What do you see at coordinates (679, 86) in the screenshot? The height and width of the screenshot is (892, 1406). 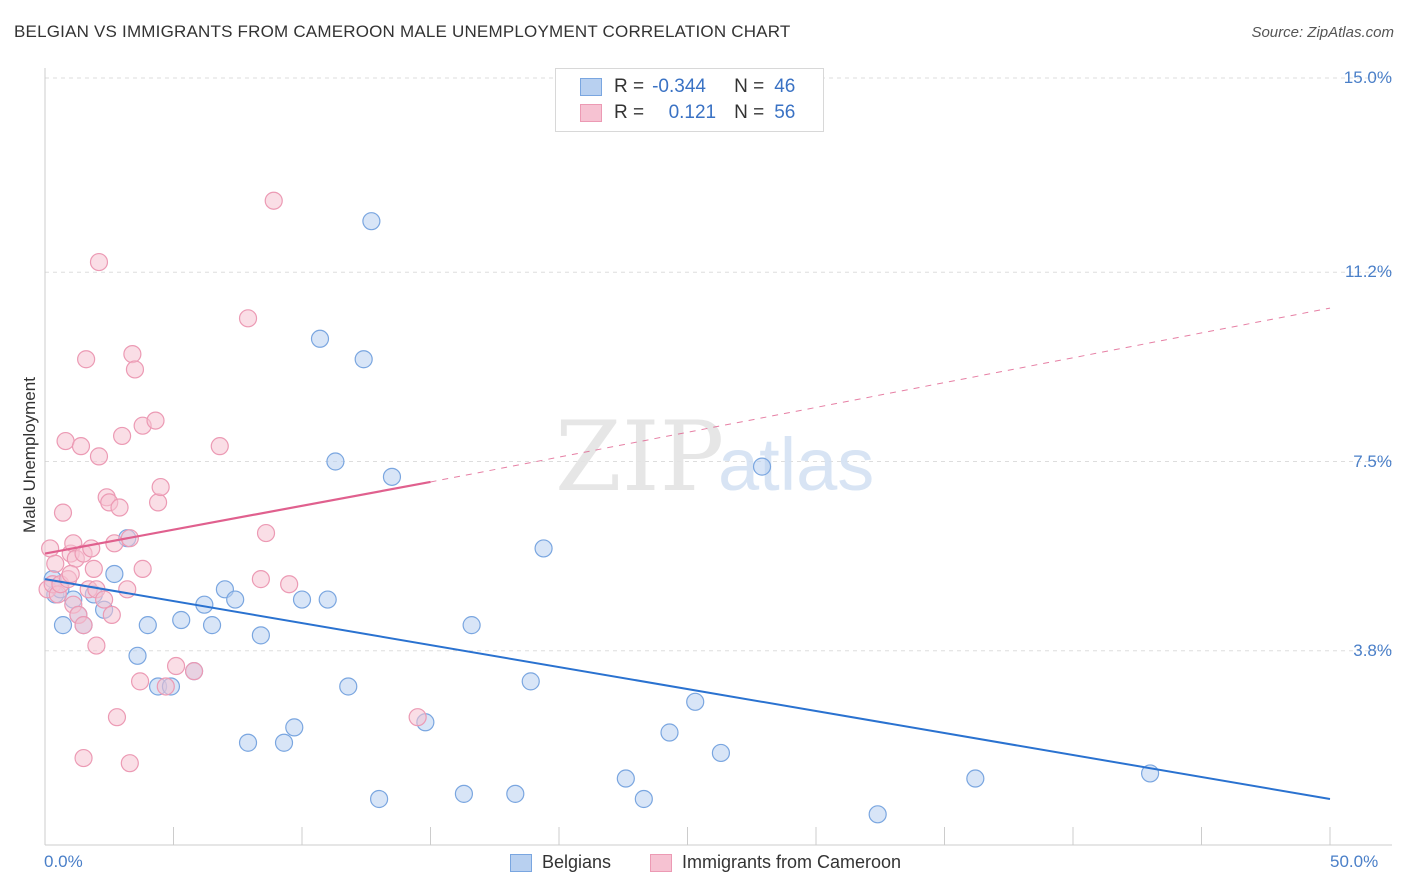 I see `r-value-belgians: -0.344` at bounding box center [679, 86].